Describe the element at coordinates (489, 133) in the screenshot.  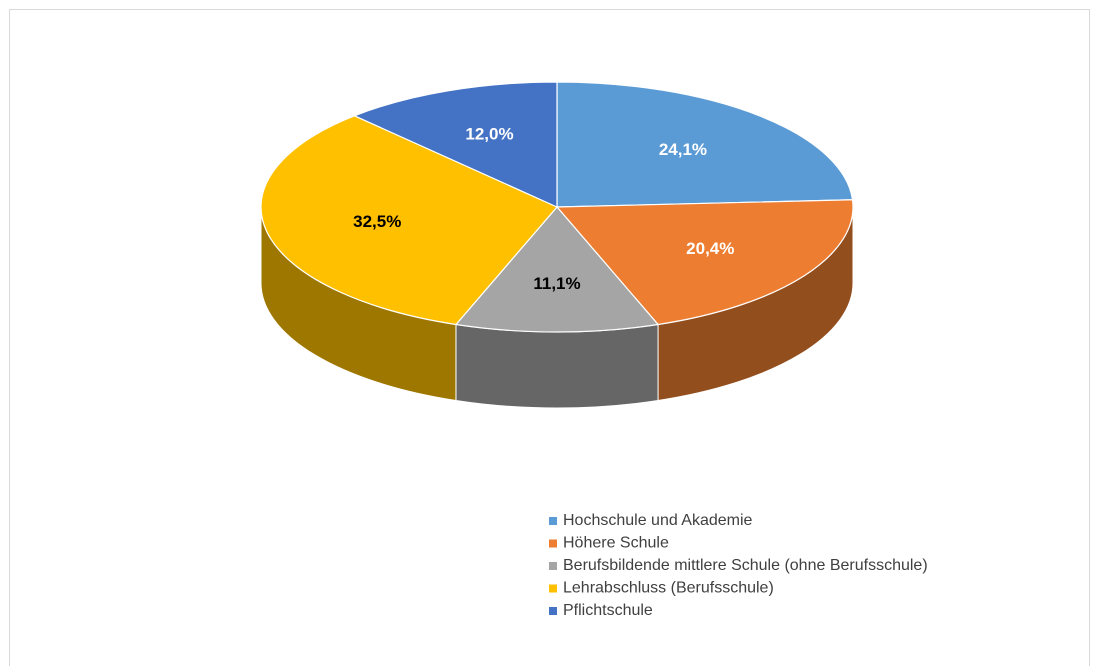
I see `data-label: 12,0%` at that location.